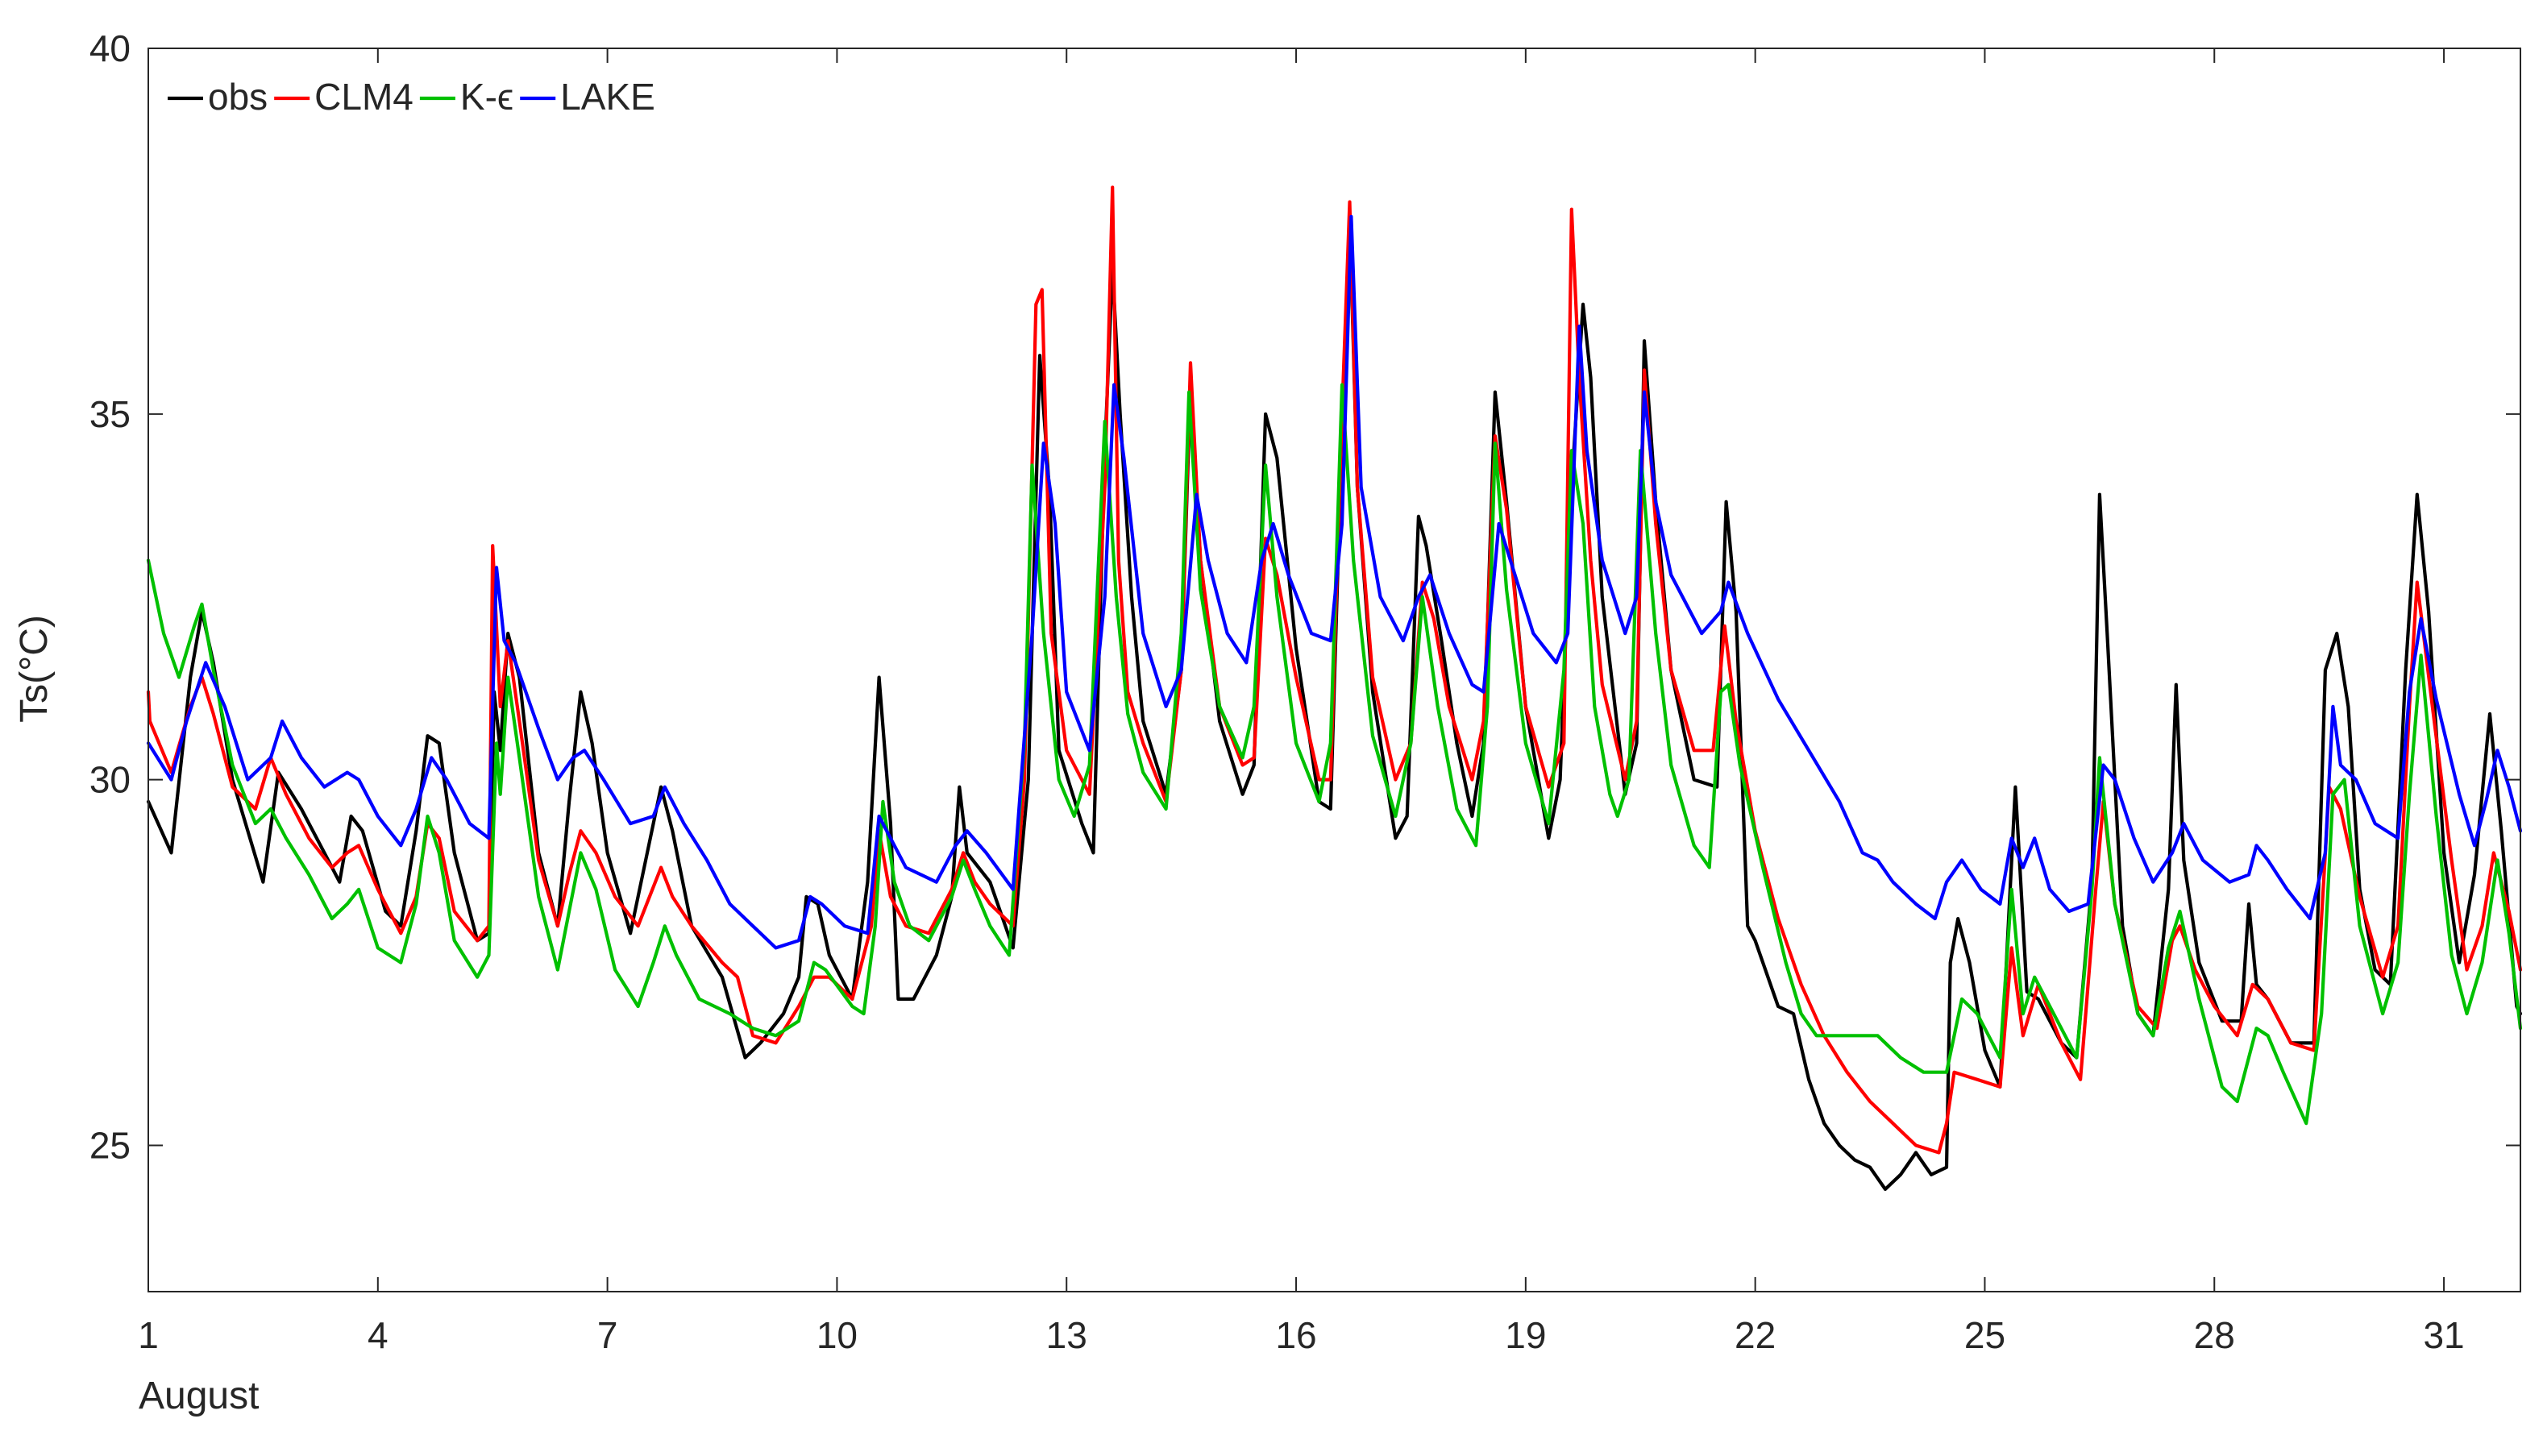  I want to click on x-tick-label: 7, so click(607, 1335).